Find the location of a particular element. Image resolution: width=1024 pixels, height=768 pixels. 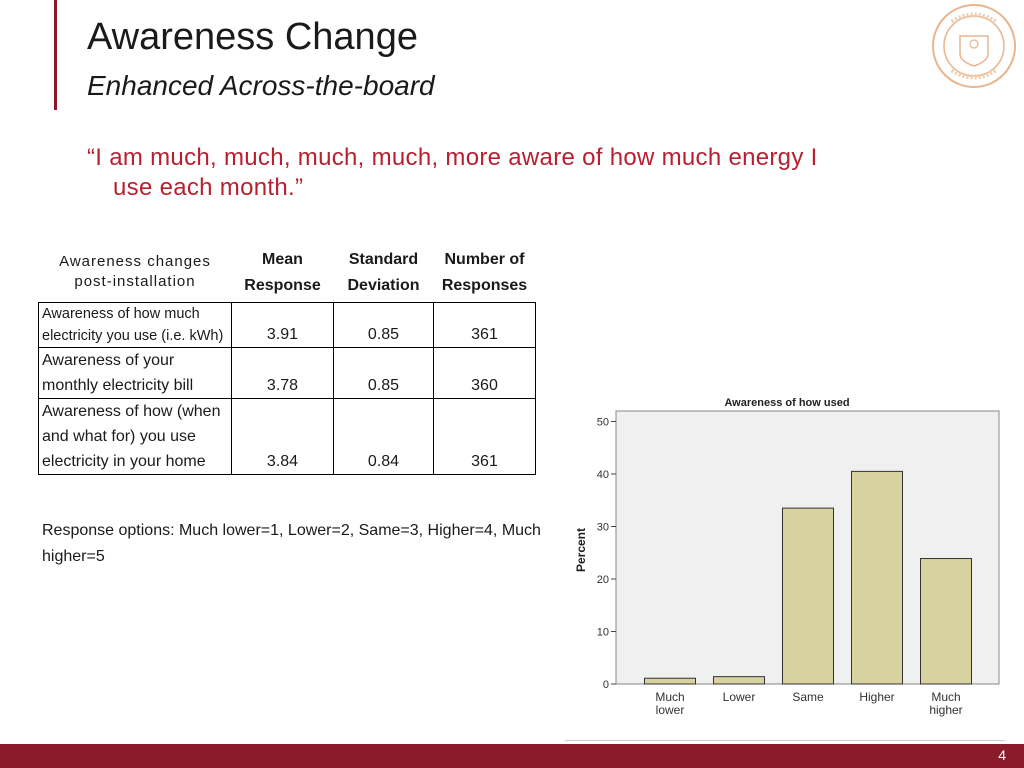

row-mean: 3.91 is located at coordinates (282, 325).